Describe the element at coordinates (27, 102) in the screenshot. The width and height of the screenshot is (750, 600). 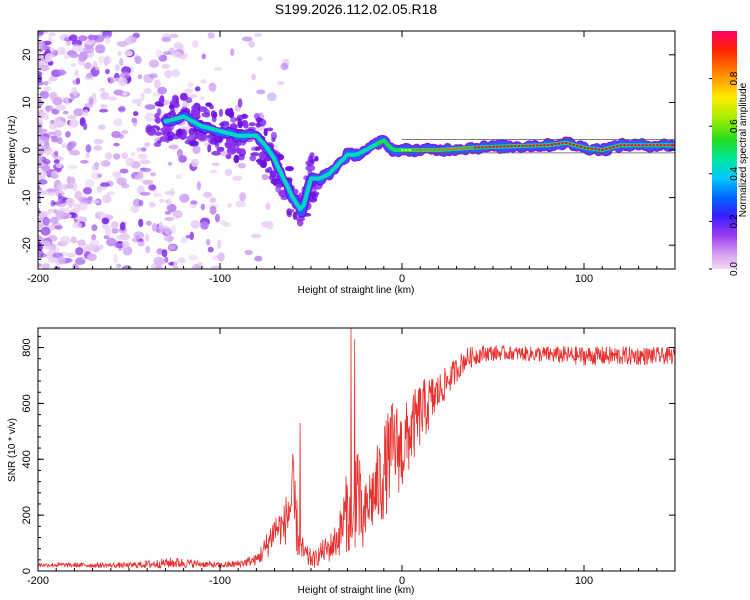
I see `spectrogram-y-tick-label: 10` at that location.